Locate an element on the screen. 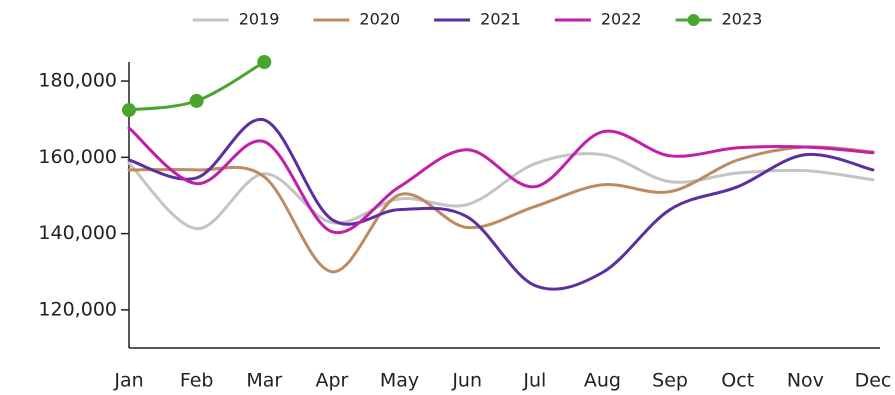 This screenshot has height=395, width=895. legend-label: 2023 is located at coordinates (742, 19).